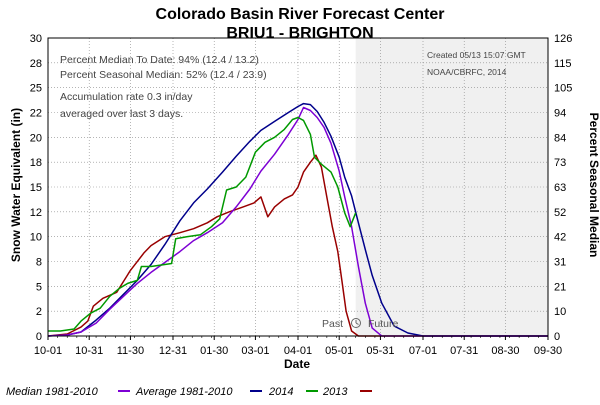 This screenshot has width=600, height=405. What do you see at coordinates (36, 213) in the screenshot?
I see `y-tick-label: 12` at bounding box center [36, 213].